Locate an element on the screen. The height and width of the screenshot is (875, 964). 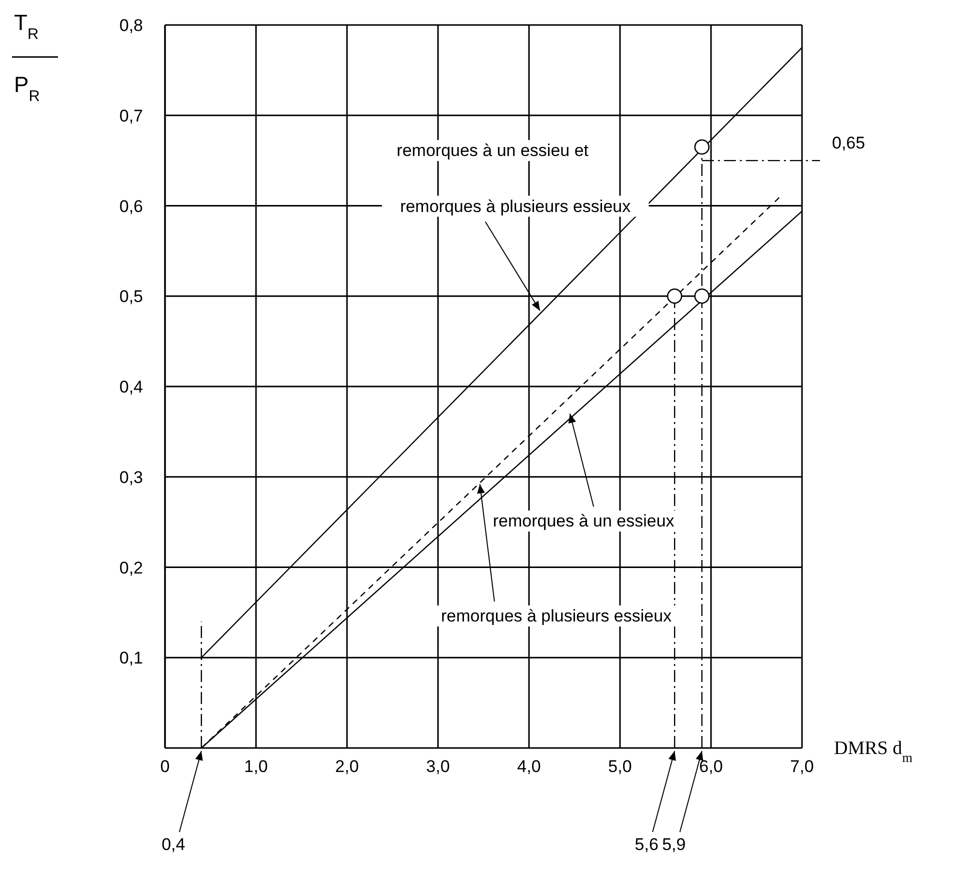
x-tick-label: 3,0 is located at coordinates (438, 766).